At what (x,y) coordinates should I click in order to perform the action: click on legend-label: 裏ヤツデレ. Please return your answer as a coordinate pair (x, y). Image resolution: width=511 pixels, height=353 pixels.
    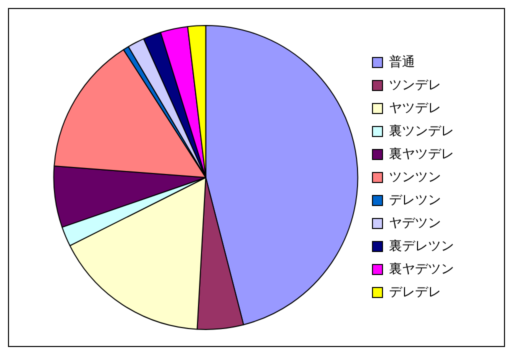
    Looking at the image, I should click on (421, 154).